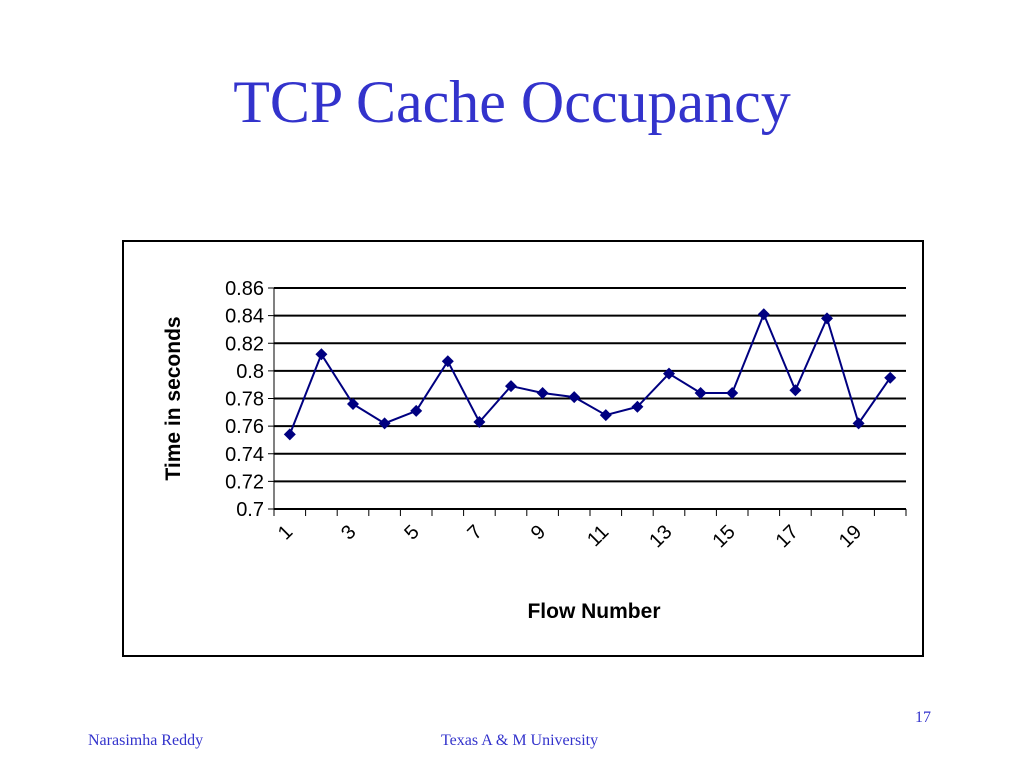  What do you see at coordinates (250, 510) in the screenshot?
I see `y-tick-label: 0.7` at bounding box center [250, 510].